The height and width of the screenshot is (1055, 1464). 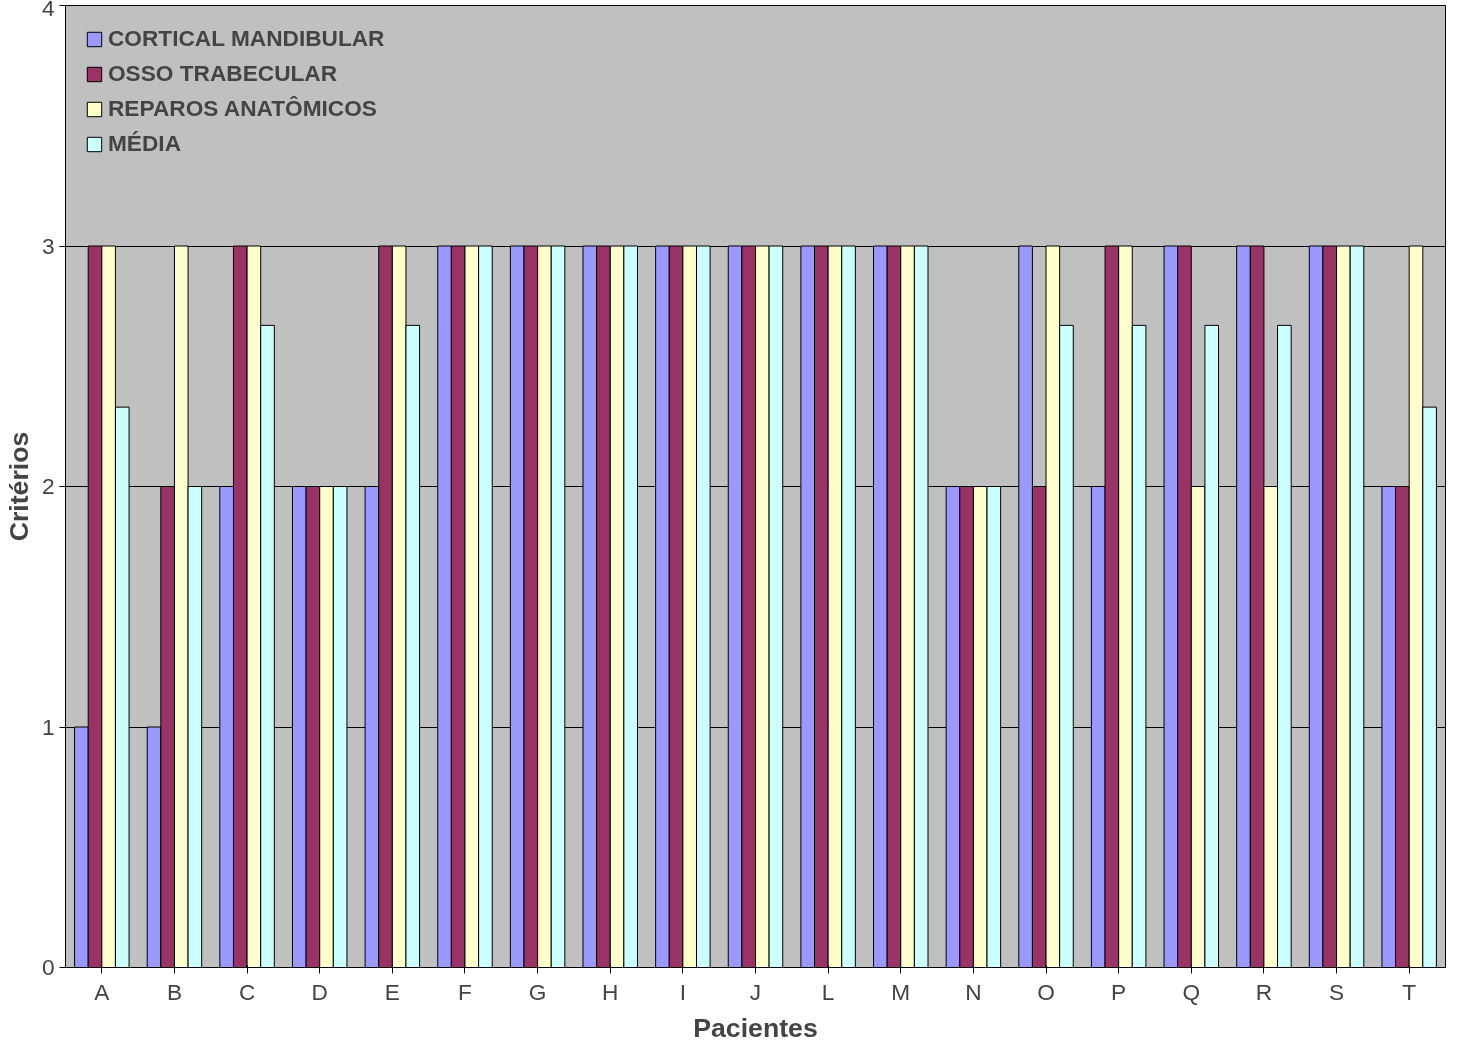 I want to click on x-tick-label: B, so click(x=174, y=991).